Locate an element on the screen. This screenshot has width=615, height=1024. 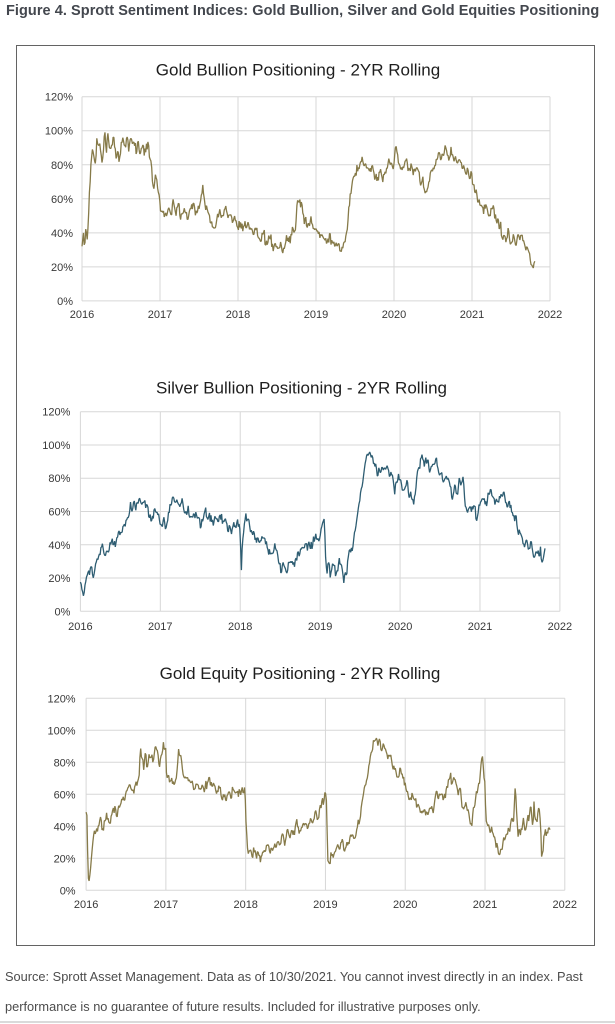
svg-text:Gold Equity Positioning - 2YR: Gold Equity Positioning - 2YR Rolling is located at coordinates (300, 673).